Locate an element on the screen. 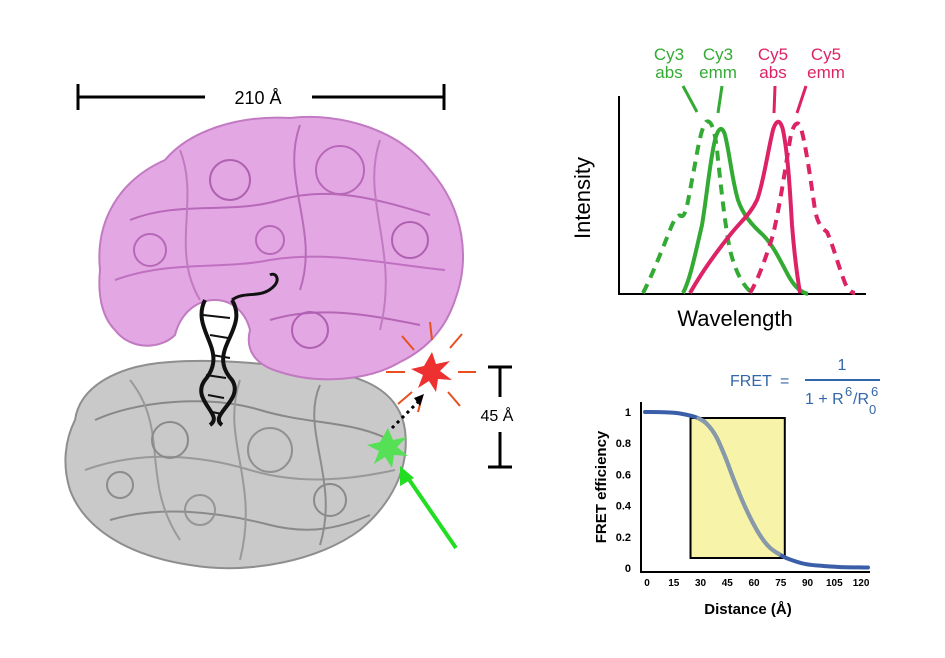 This screenshot has height=658, width=945. fret-x-tick-label: 30 is located at coordinates (701, 583).